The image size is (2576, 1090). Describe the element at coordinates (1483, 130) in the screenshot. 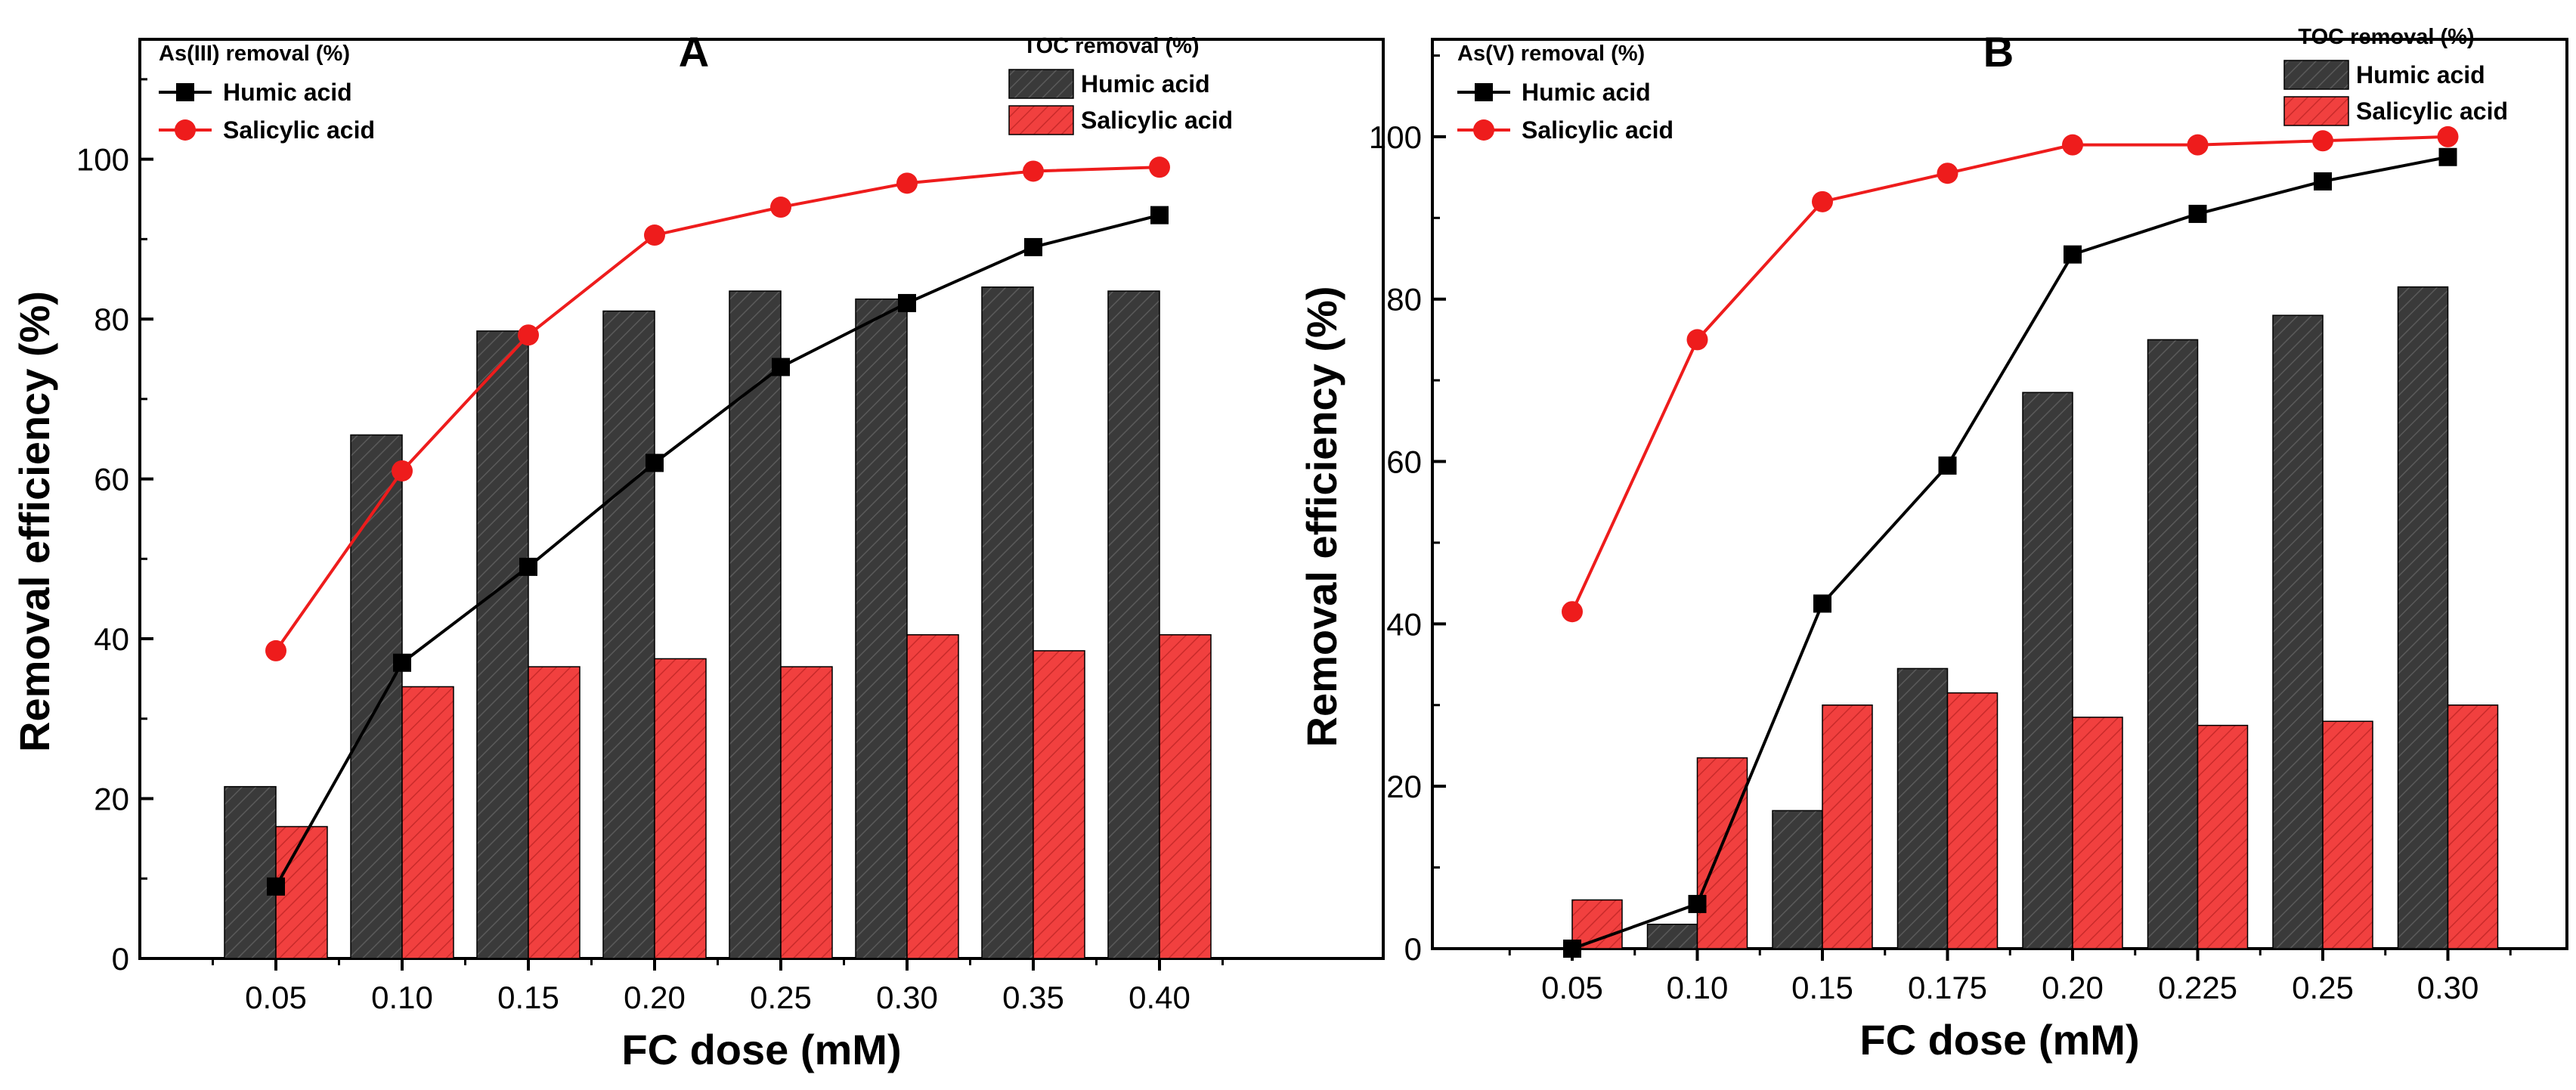

I see `legend-marker-circle` at that location.